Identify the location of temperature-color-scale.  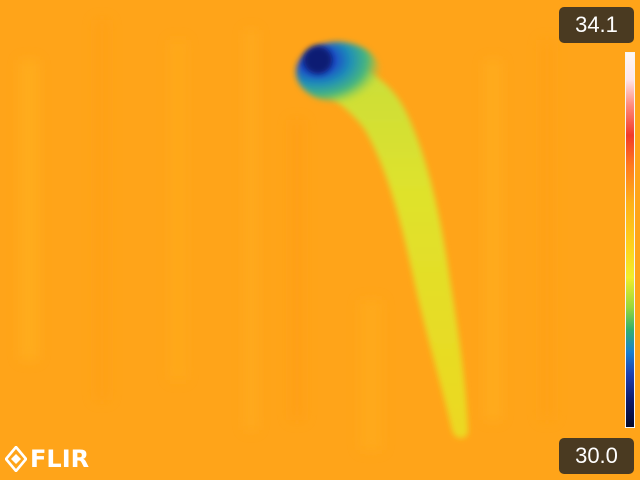
(630, 240).